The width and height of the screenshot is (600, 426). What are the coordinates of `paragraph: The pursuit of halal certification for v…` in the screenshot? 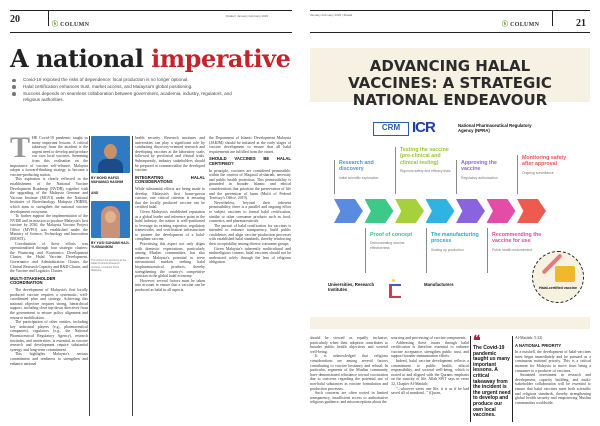 It's located at (250, 235).